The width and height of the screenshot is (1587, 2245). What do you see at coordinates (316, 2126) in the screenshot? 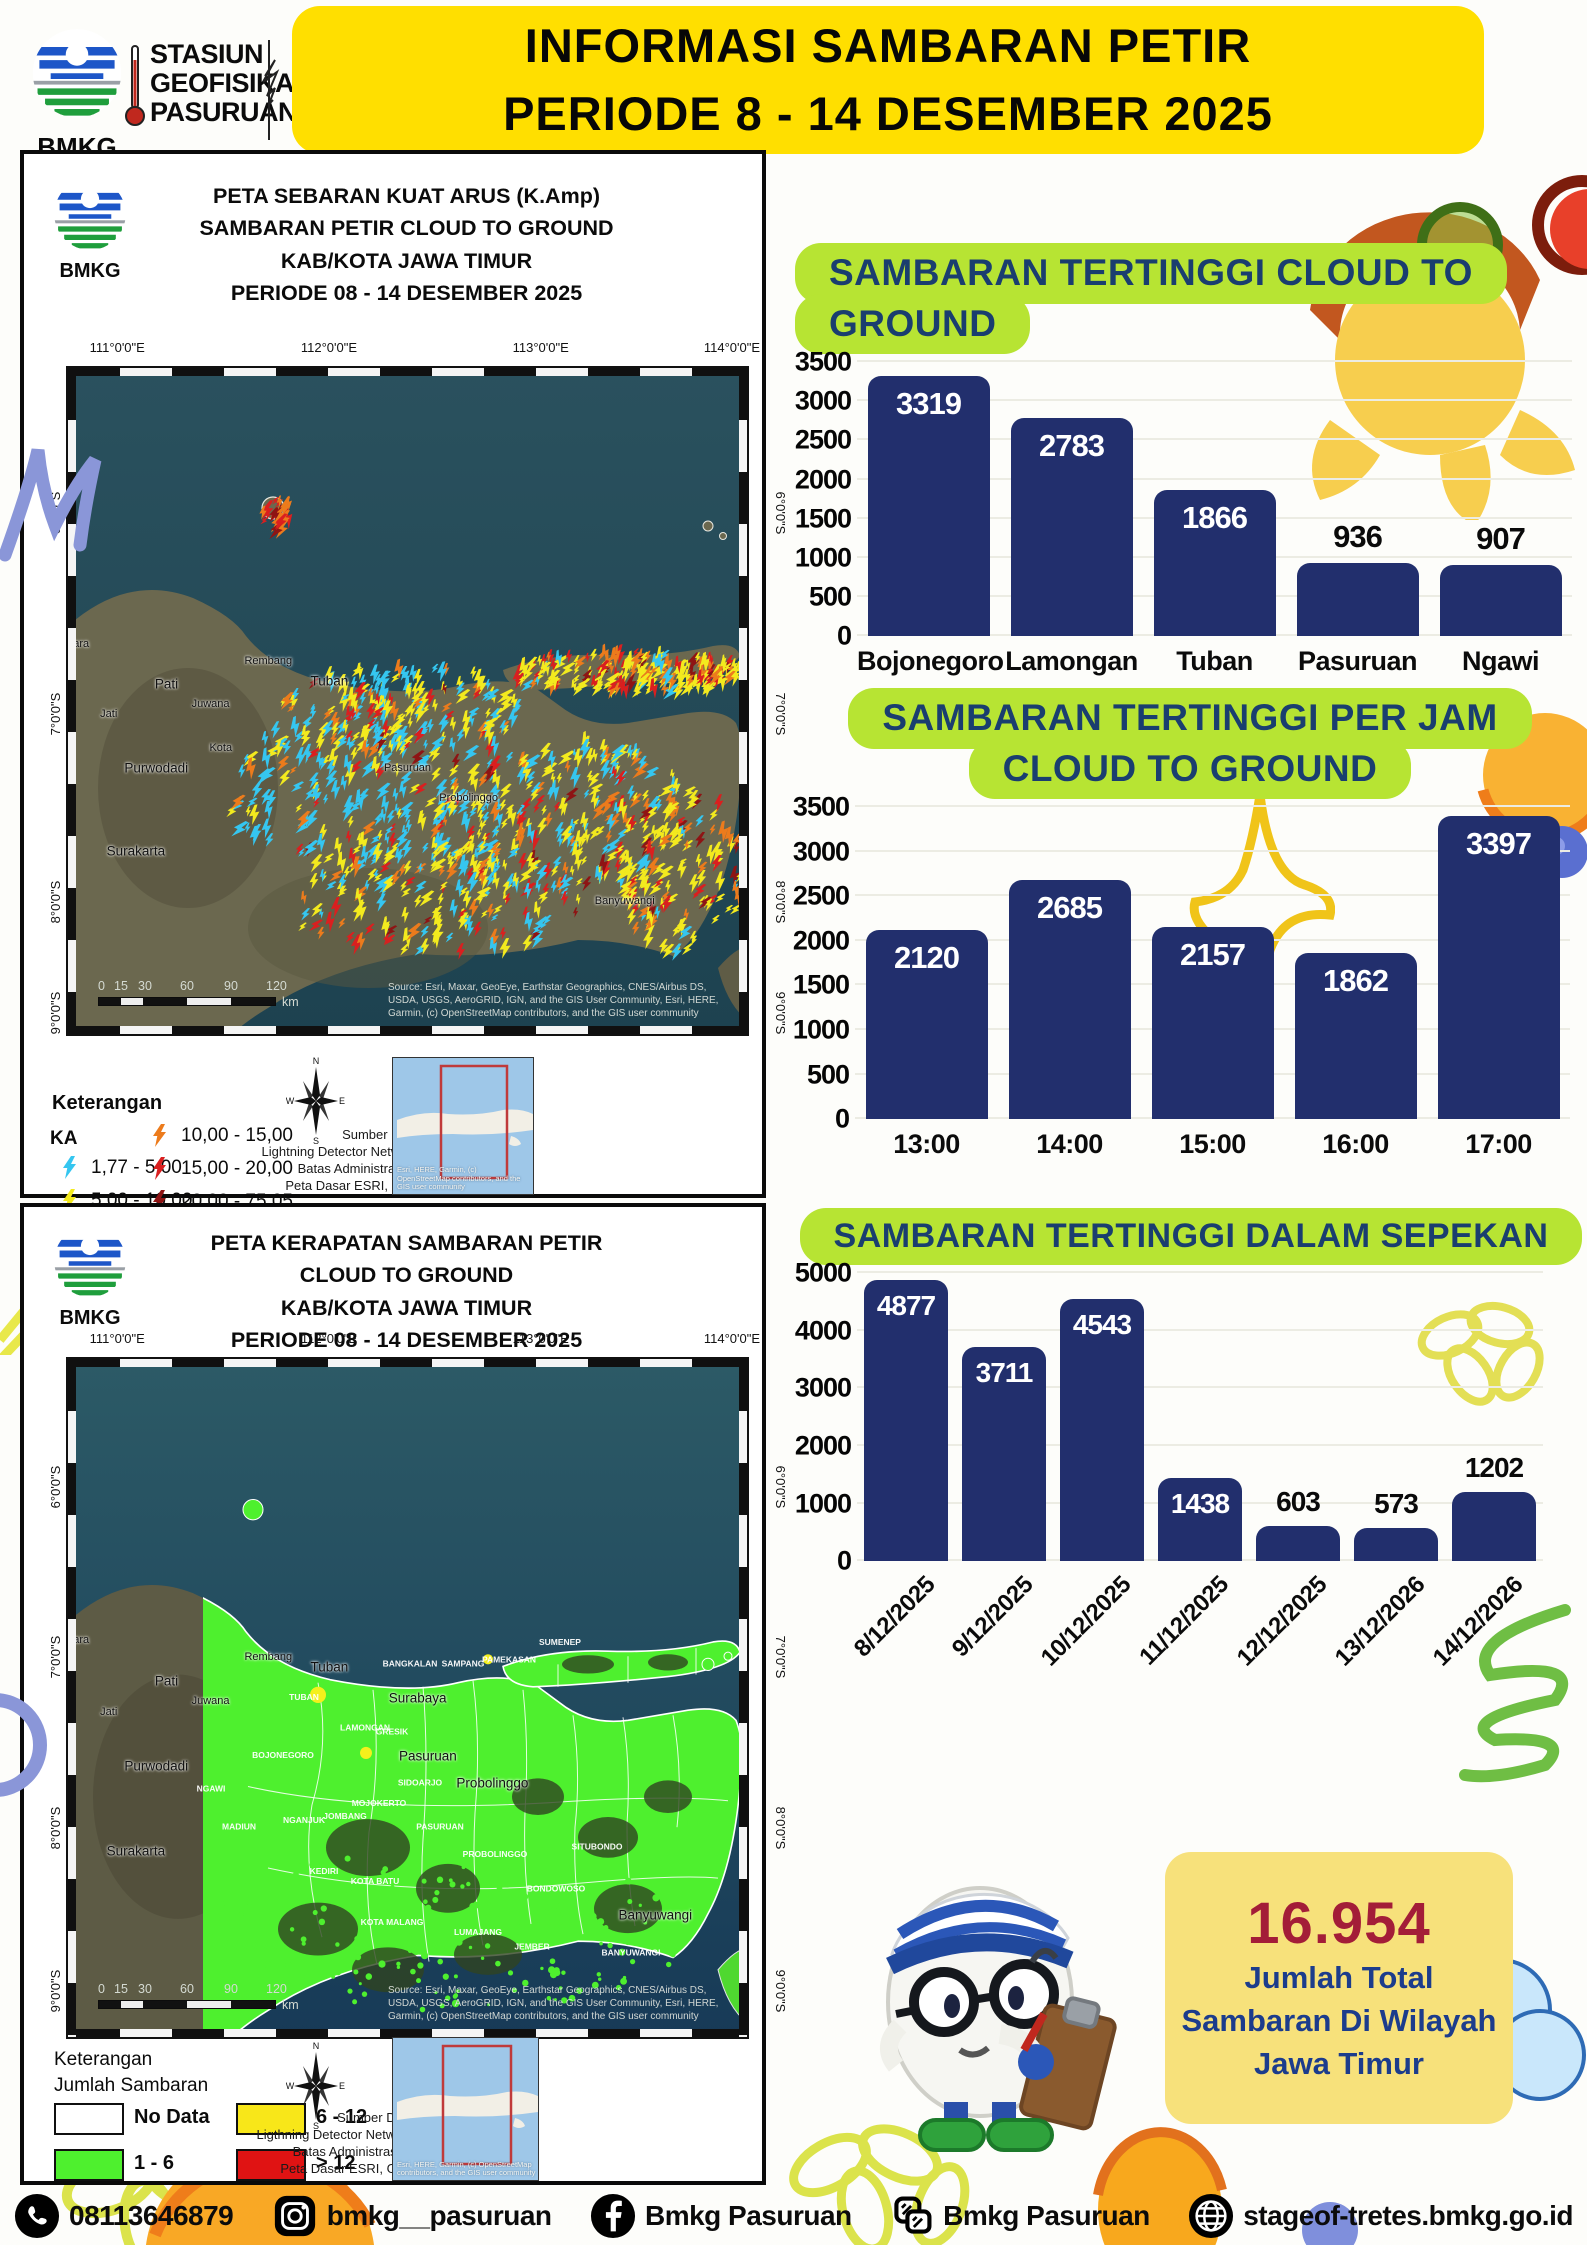
I see `svg-text: S` at bounding box center [316, 2126].